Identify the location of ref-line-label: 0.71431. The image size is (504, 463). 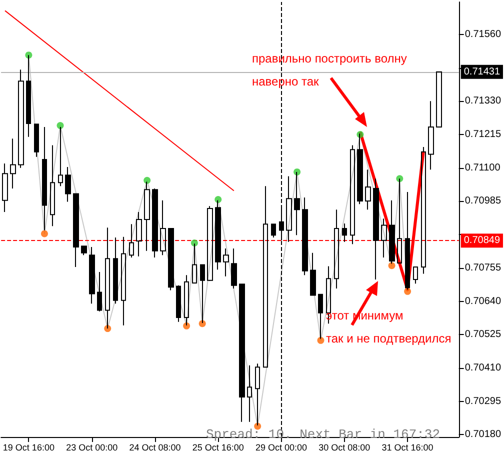
(482, 72).